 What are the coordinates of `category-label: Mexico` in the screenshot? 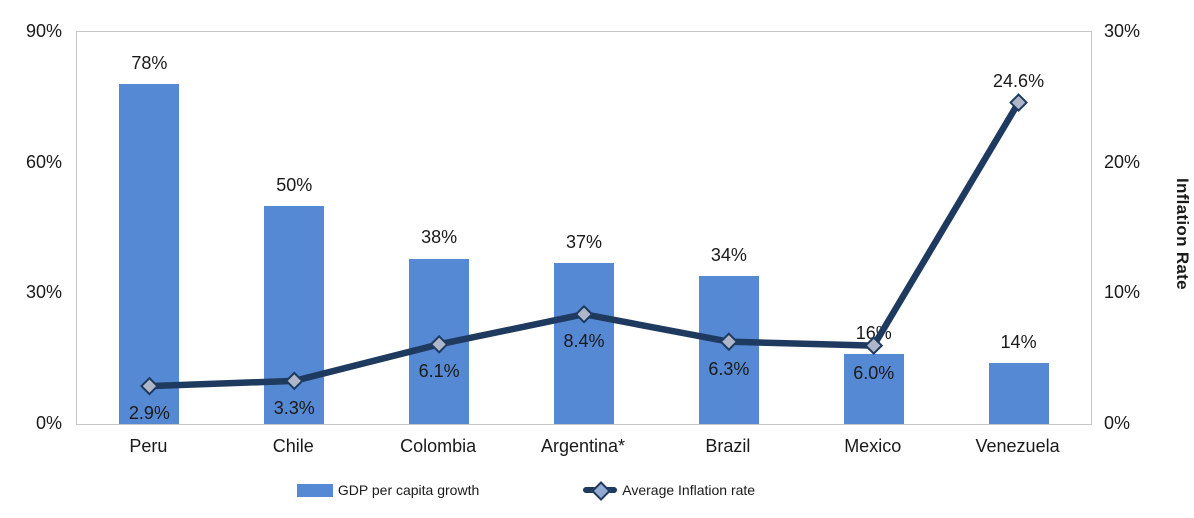 It's located at (873, 446).